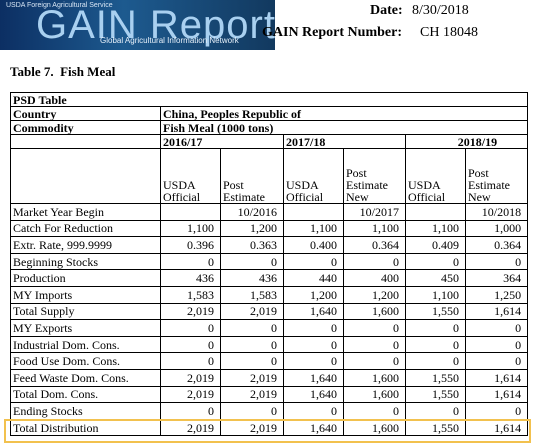  Describe the element at coordinates (59, 5) in the screenshot. I see `logo-agency: USDA Foreign Agricultural Service` at that location.